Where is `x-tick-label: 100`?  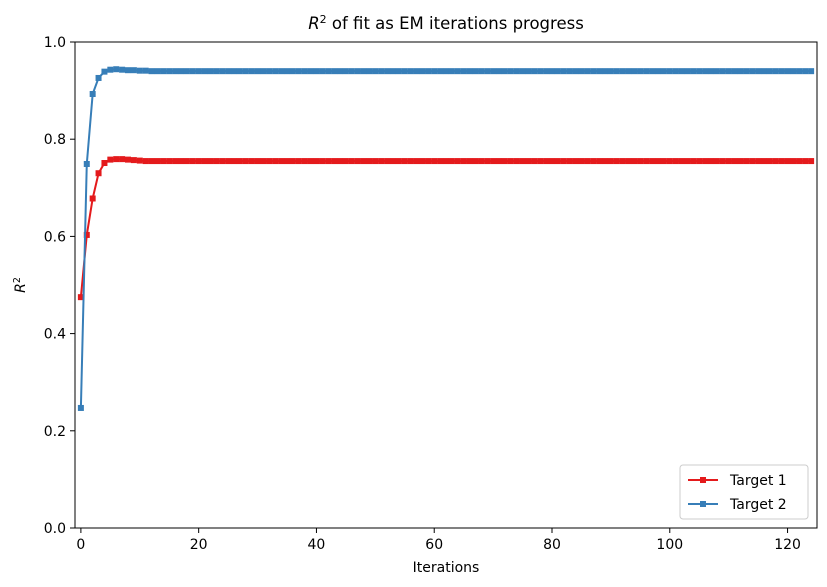
x-tick-label: 100 is located at coordinates (669, 545).